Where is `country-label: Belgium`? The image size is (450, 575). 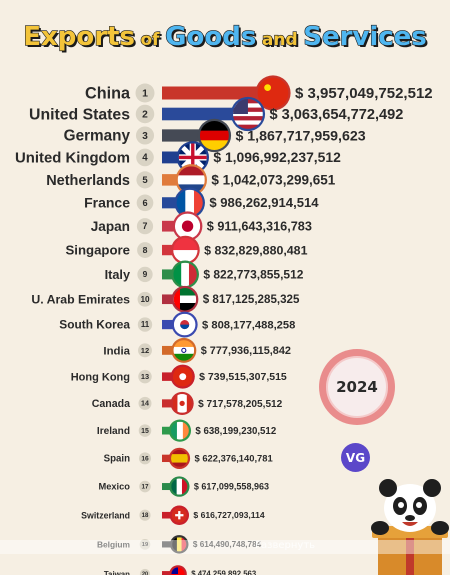 country-label: Belgium is located at coordinates (113, 544).